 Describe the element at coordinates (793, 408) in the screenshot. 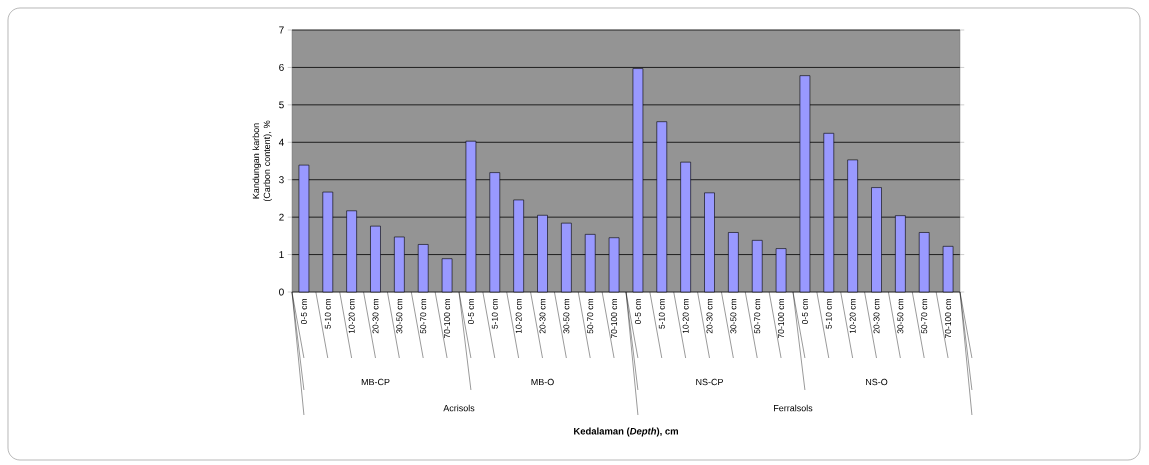

I see `text: Ferralsols` at that location.